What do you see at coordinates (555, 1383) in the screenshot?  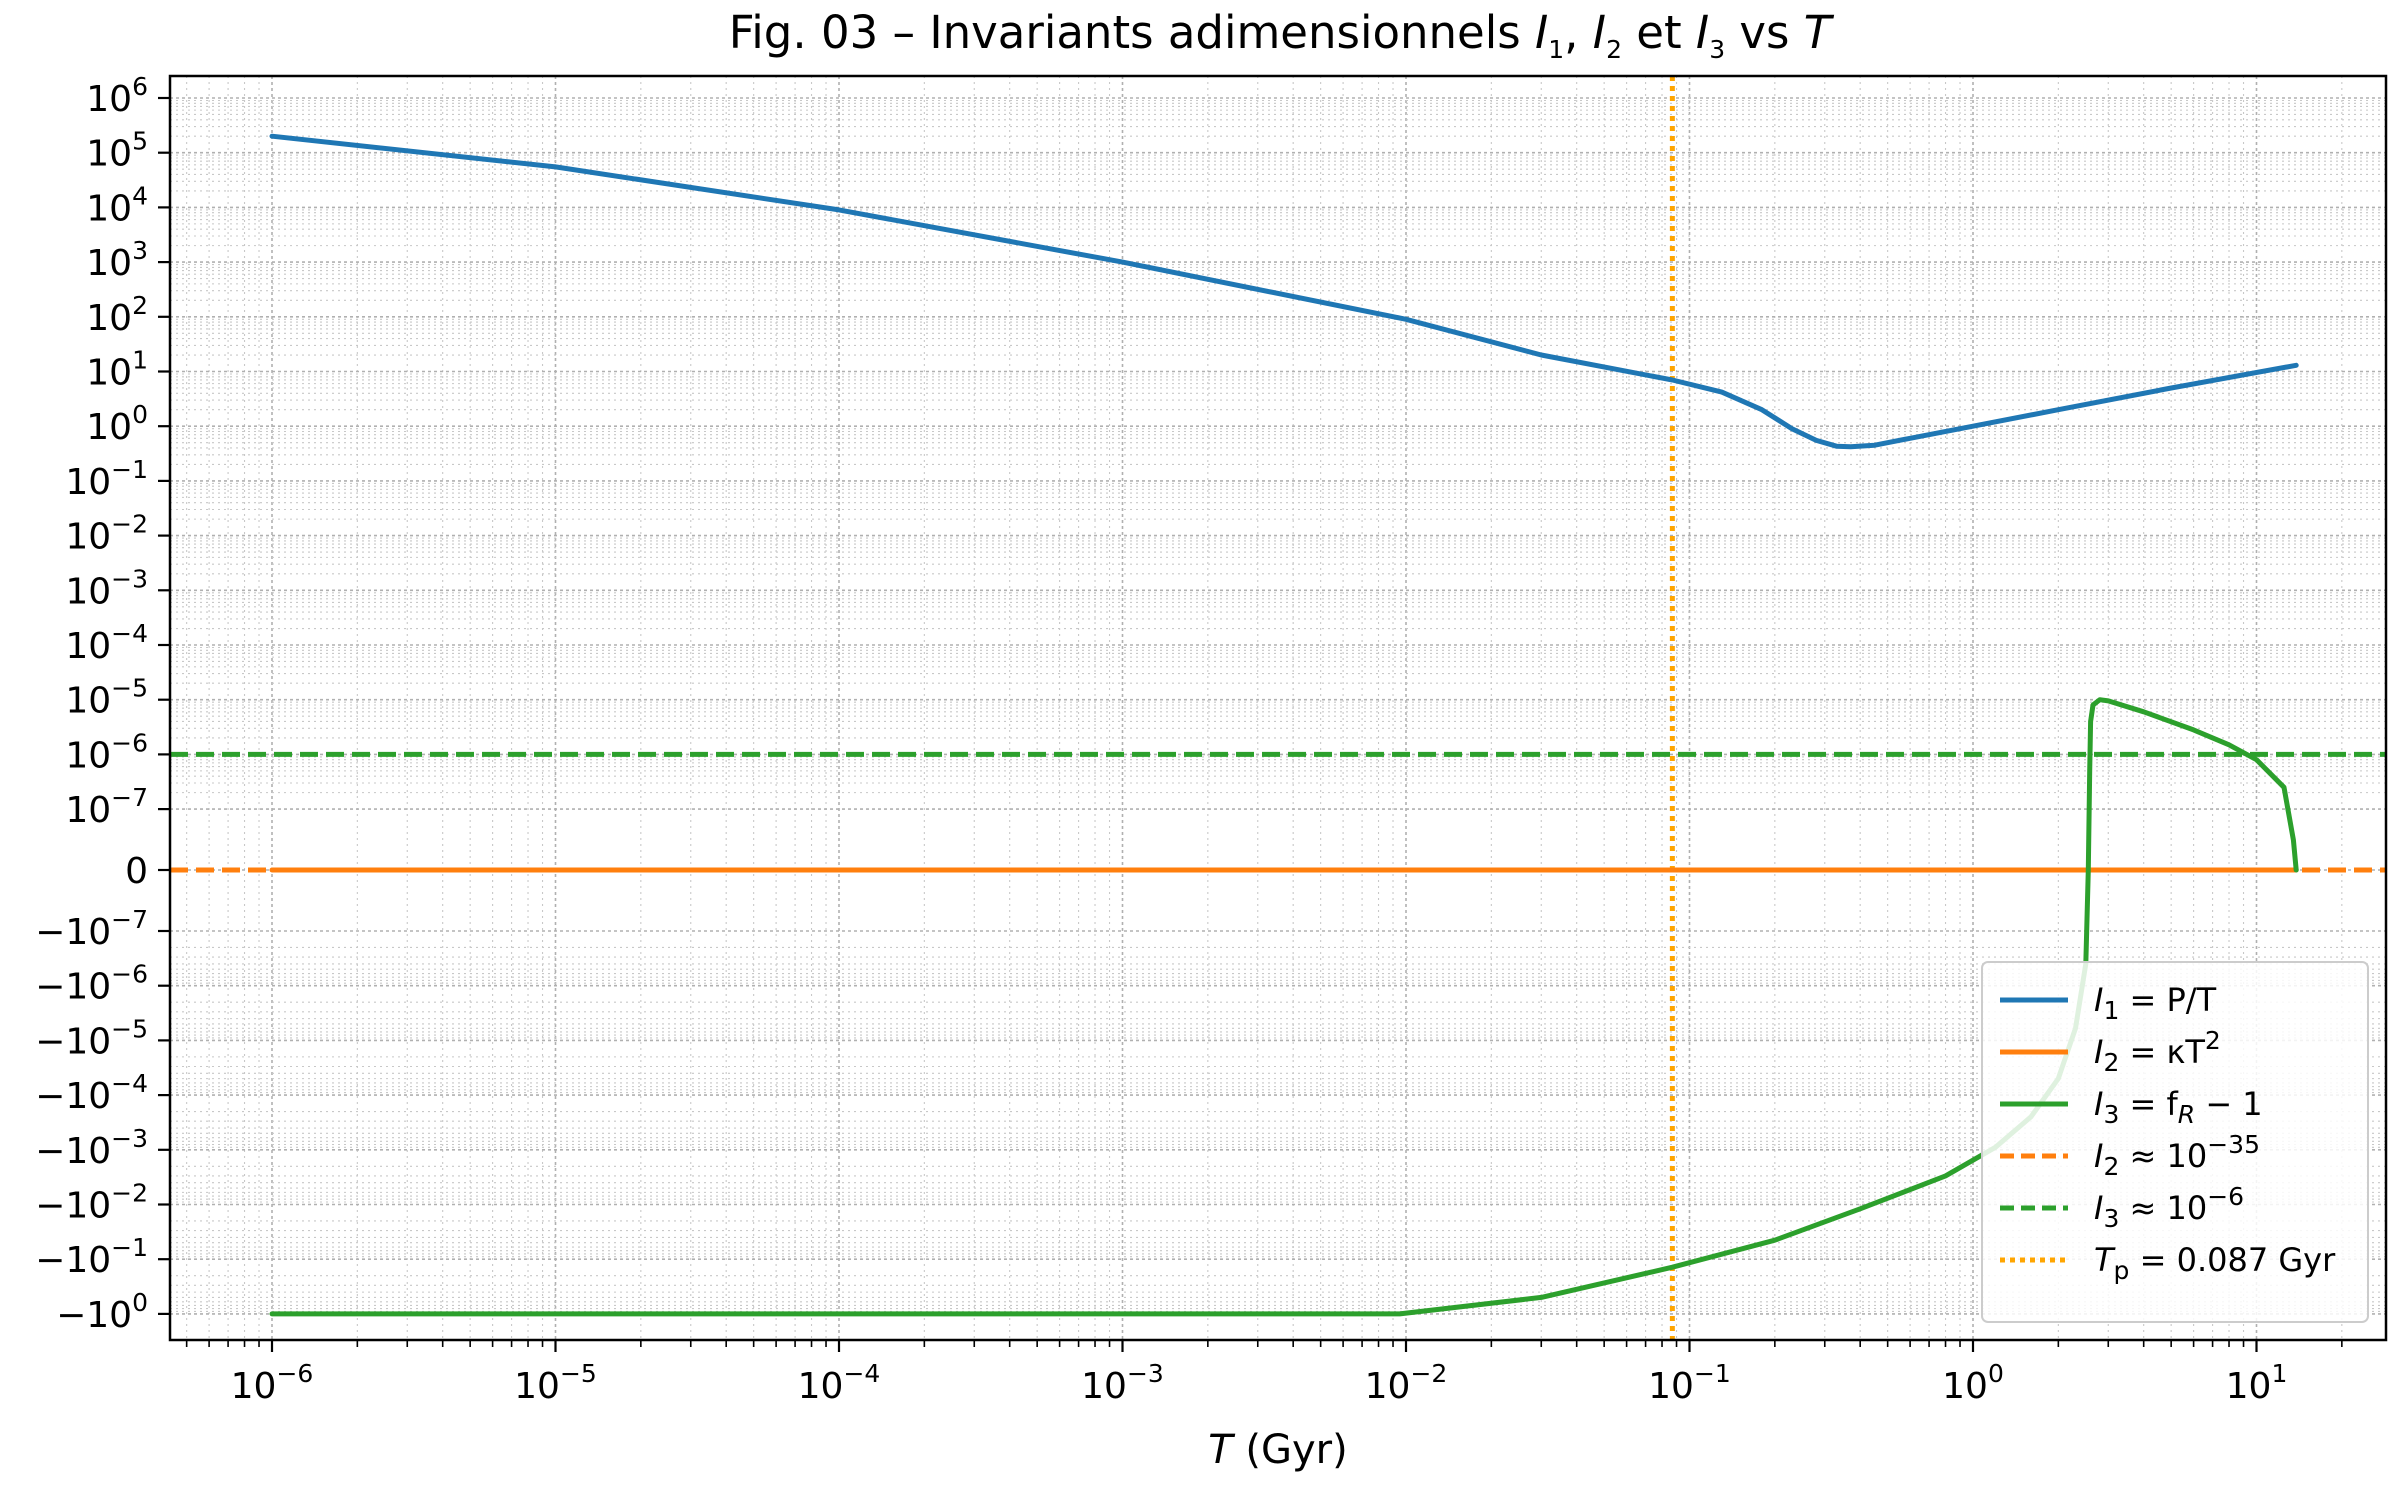 I see `x-tick-label: 10⁻⁵` at bounding box center [555, 1383].